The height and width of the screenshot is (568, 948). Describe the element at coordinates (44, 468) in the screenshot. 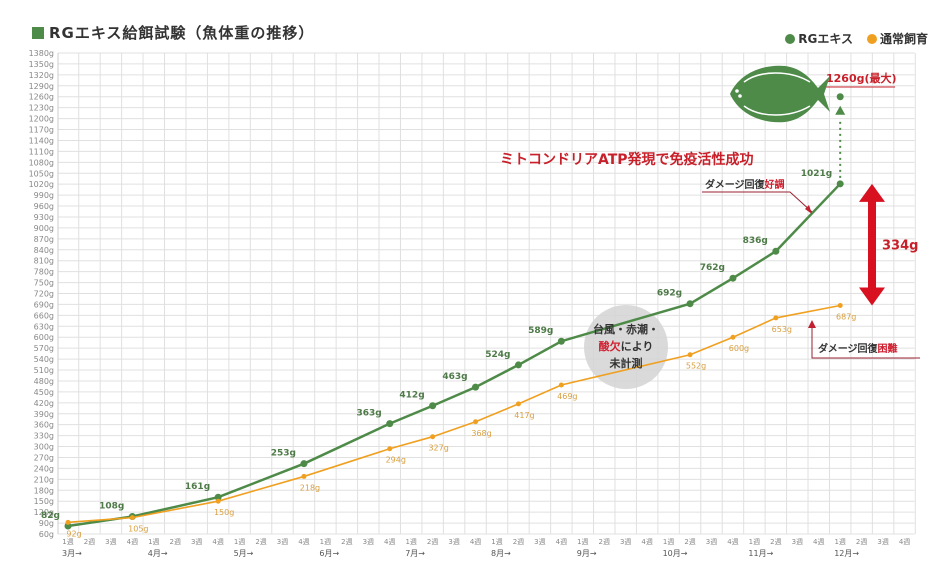

I see `y-tick-label: 240g` at that location.